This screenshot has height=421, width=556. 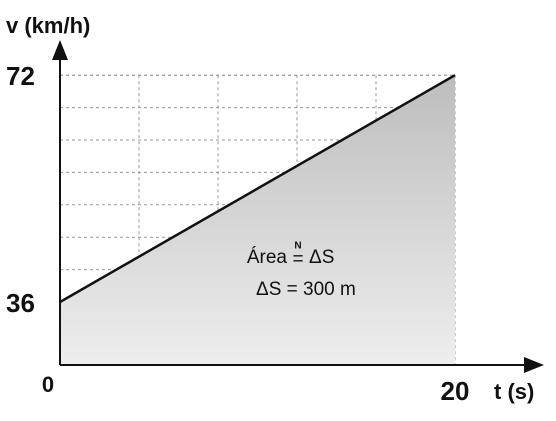 What do you see at coordinates (297, 246) in the screenshot?
I see `annotation-over: N` at bounding box center [297, 246].